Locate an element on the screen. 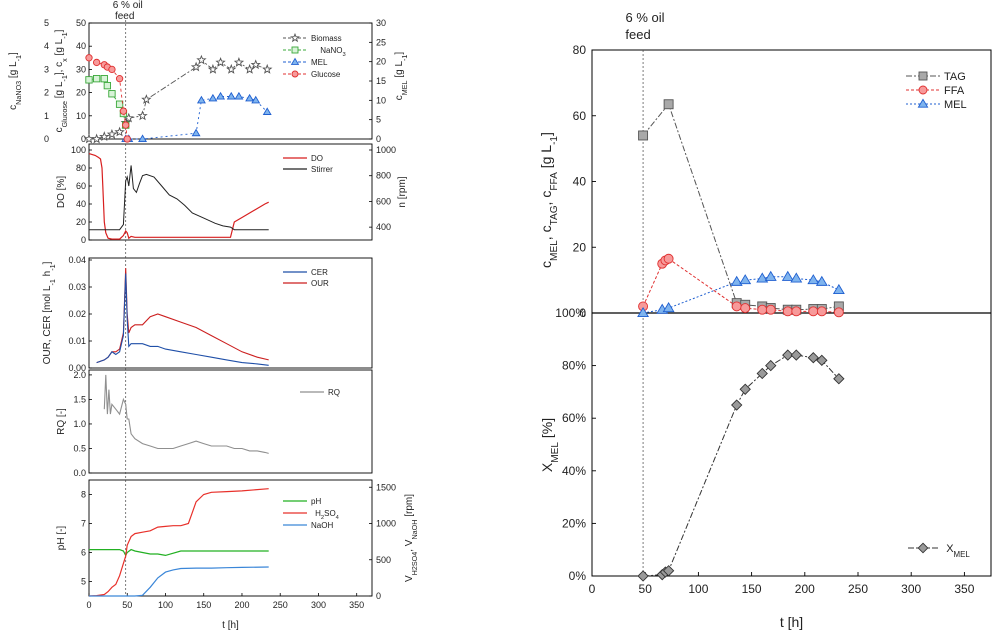  r2-legend-label-part: MEL is located at coordinates (962, 554).